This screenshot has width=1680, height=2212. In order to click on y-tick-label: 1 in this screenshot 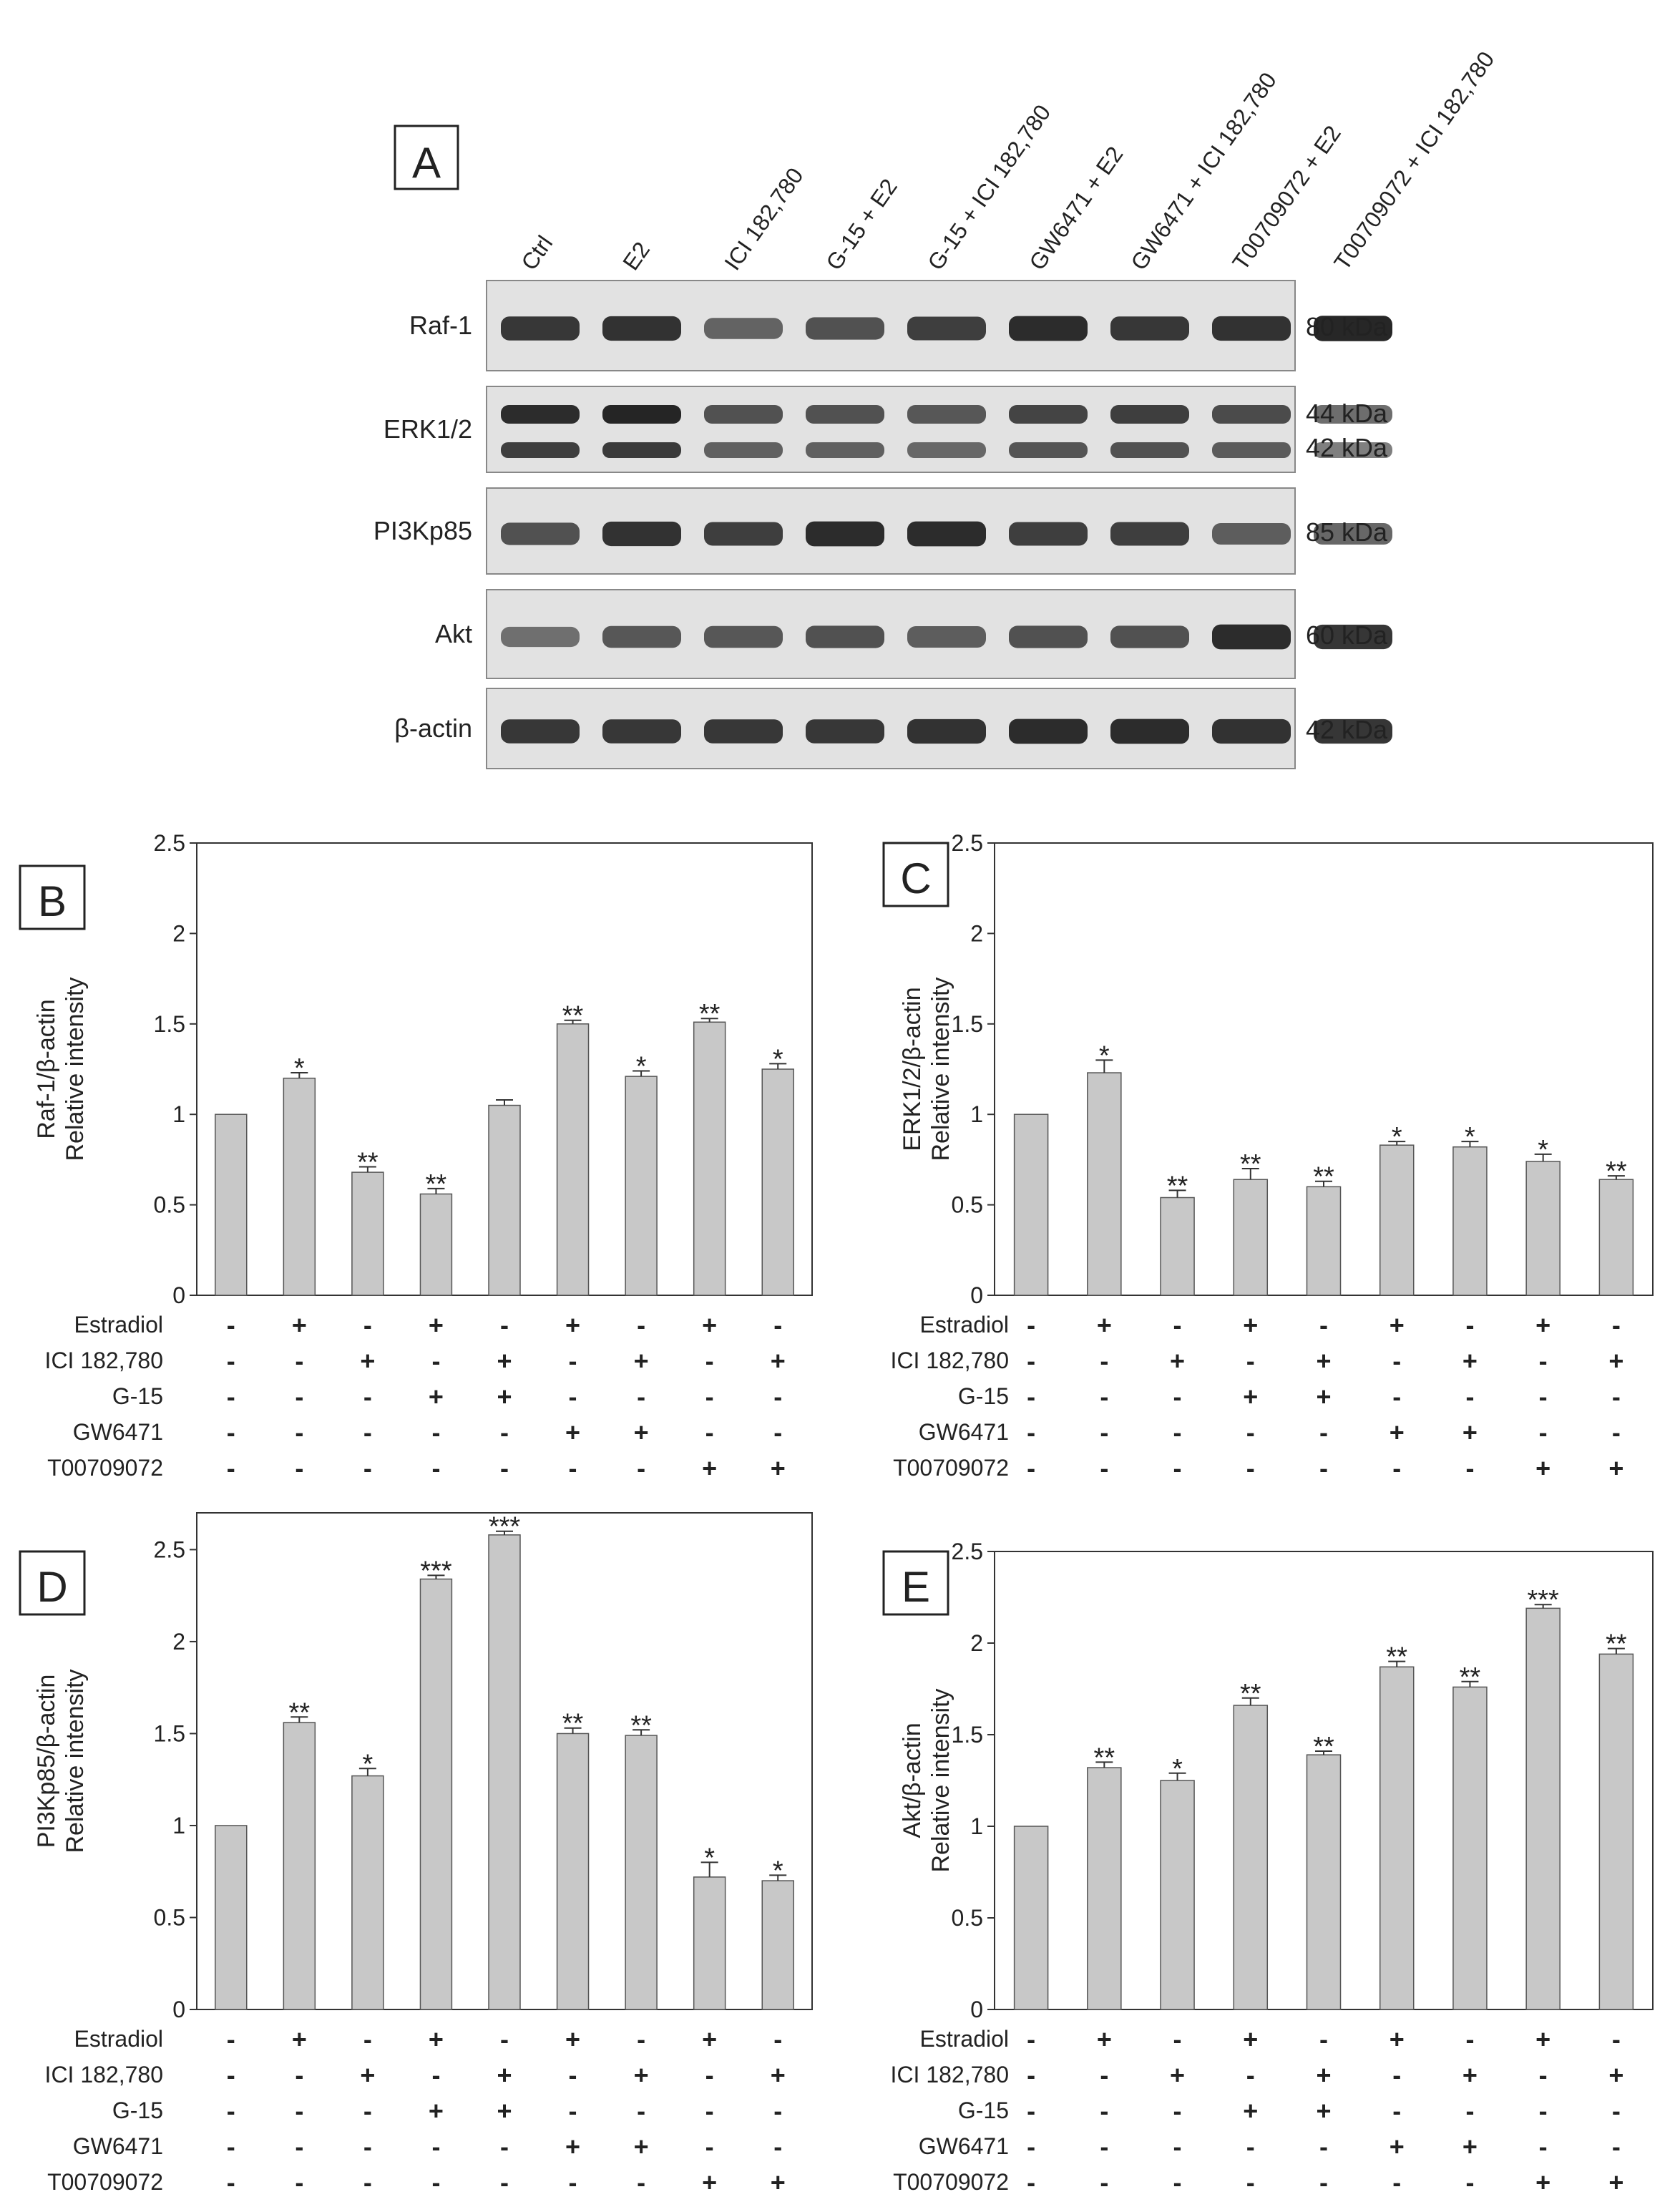, I will do `click(178, 1114)`.